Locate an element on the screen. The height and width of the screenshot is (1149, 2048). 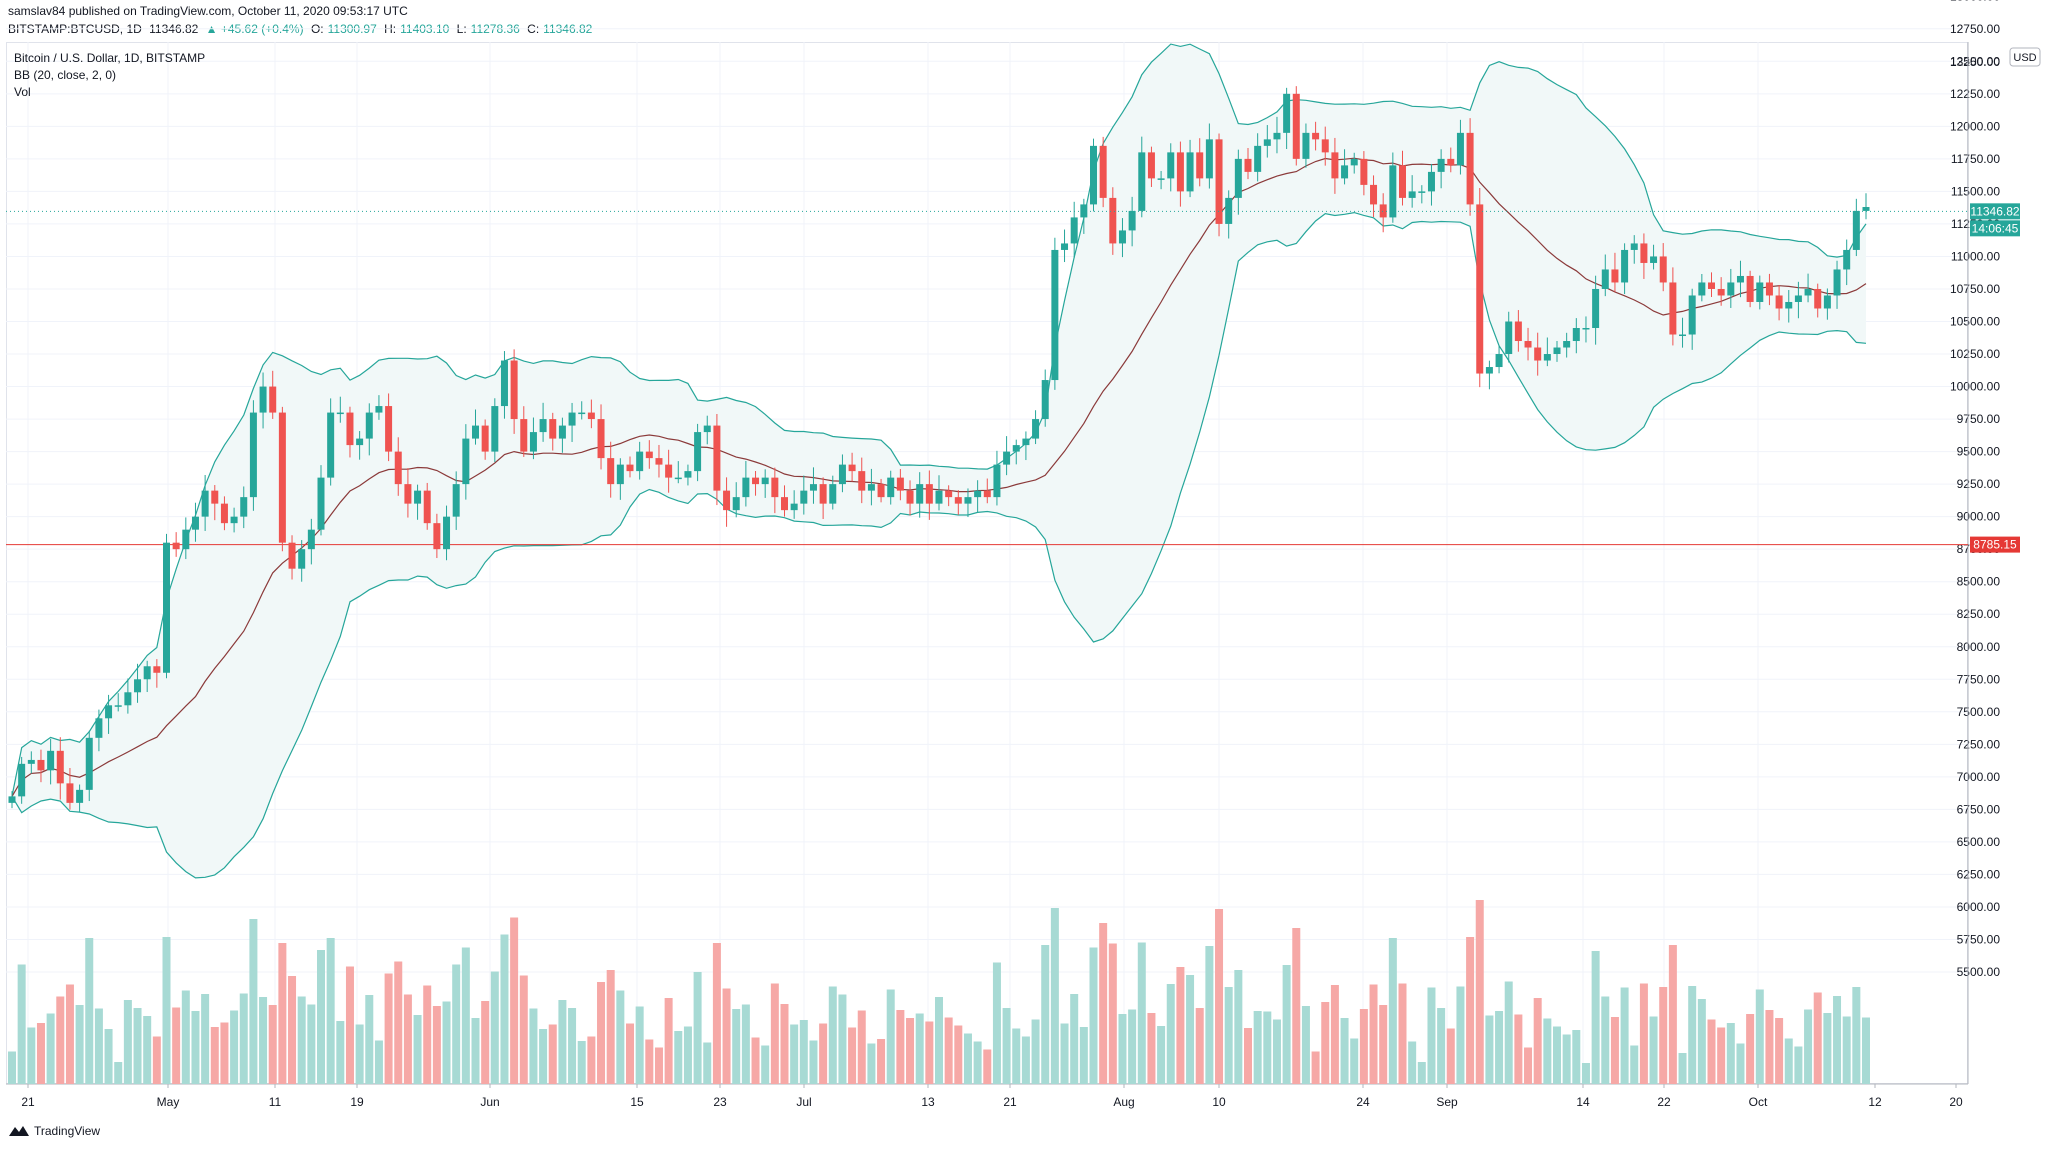
x-tick-label: 13 is located at coordinates (928, 1102).